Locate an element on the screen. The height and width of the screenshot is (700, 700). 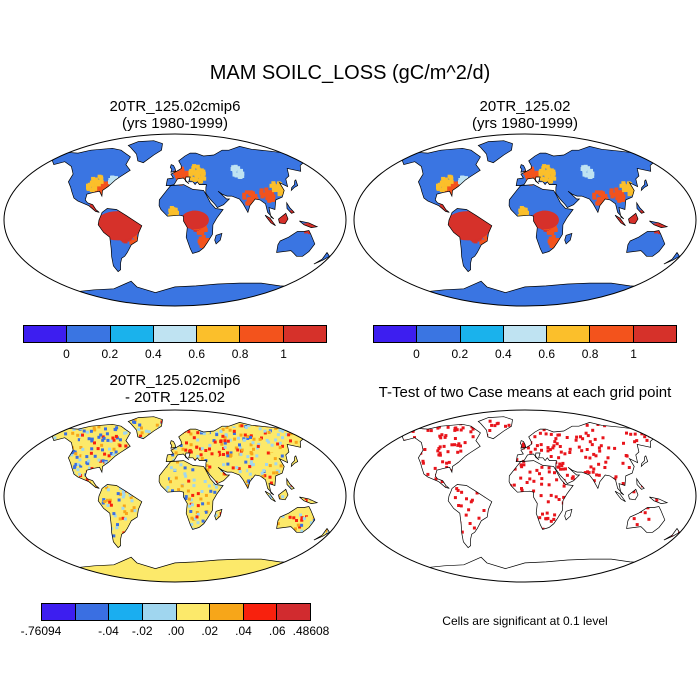
colorbar-2-tick-label: 0.6 is located at coordinates (547, 354).